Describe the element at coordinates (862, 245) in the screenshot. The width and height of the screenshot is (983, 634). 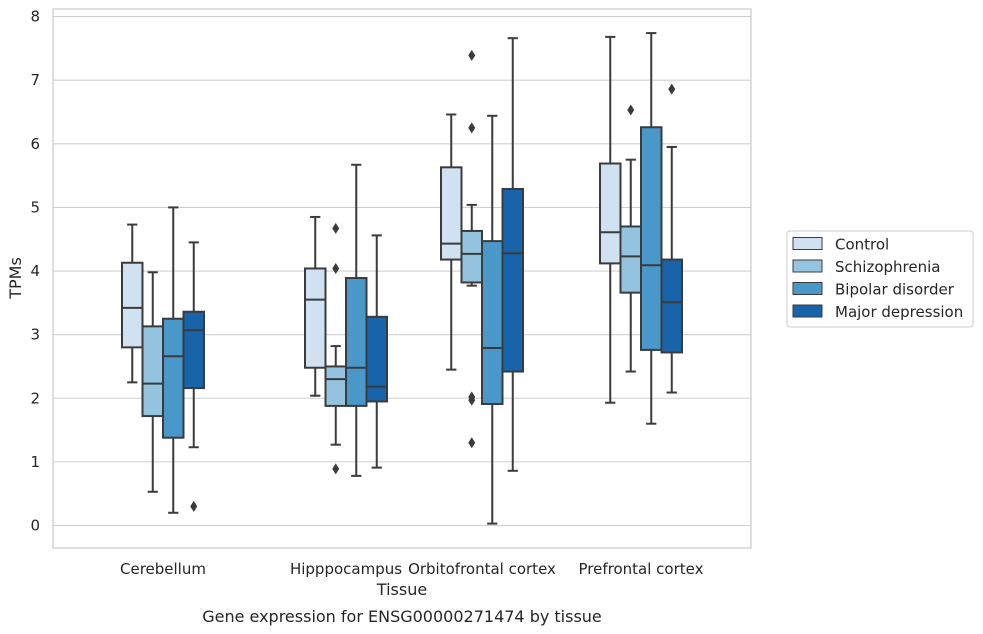
I see `legend-label: Control` at that location.